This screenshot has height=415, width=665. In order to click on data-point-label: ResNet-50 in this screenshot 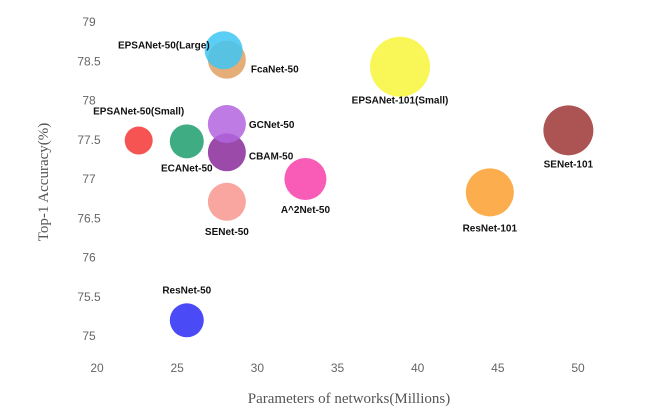, I will do `click(186, 290)`.